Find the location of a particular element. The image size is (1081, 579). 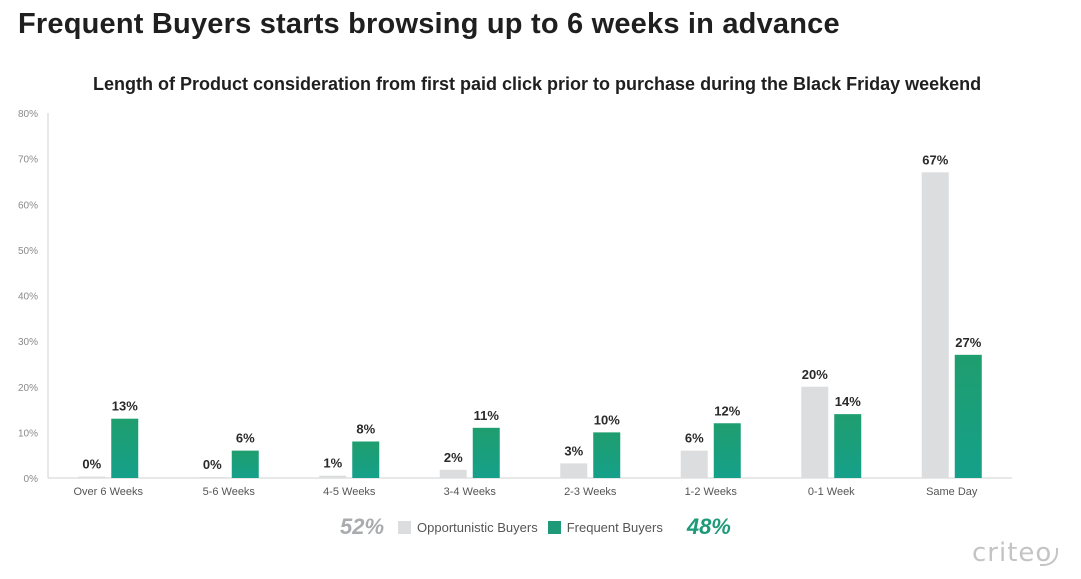

y-tick-label: 60% is located at coordinates (28, 205).